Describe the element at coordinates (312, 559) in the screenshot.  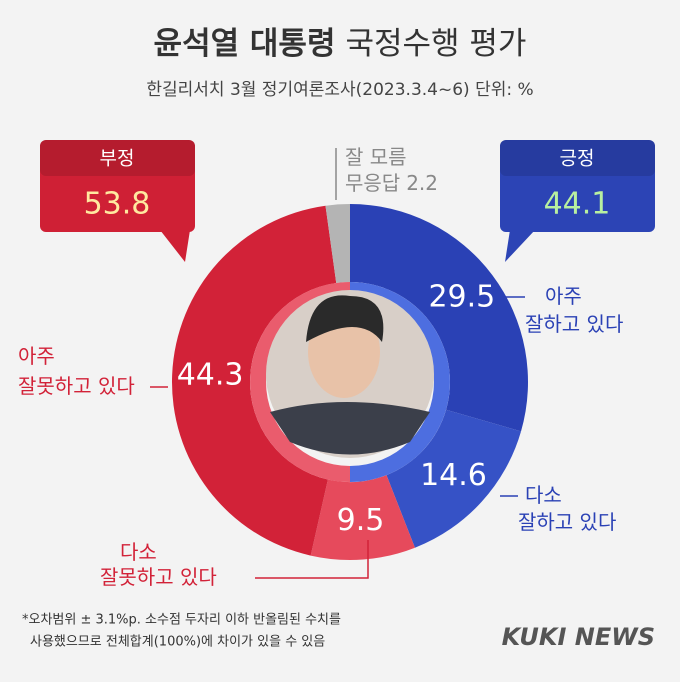
I see `leader-line` at that location.